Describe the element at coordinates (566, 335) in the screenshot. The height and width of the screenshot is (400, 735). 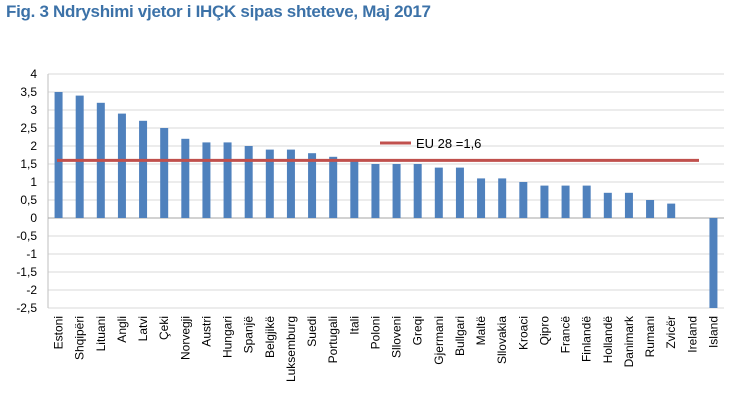
I see `x-tick-label: Francë` at that location.